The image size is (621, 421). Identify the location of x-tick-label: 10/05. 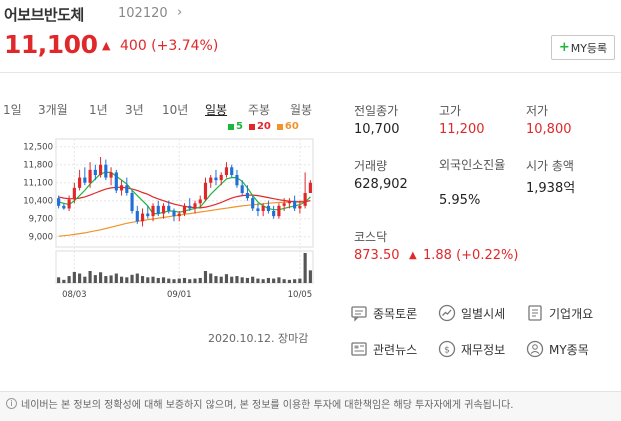
(300, 295).